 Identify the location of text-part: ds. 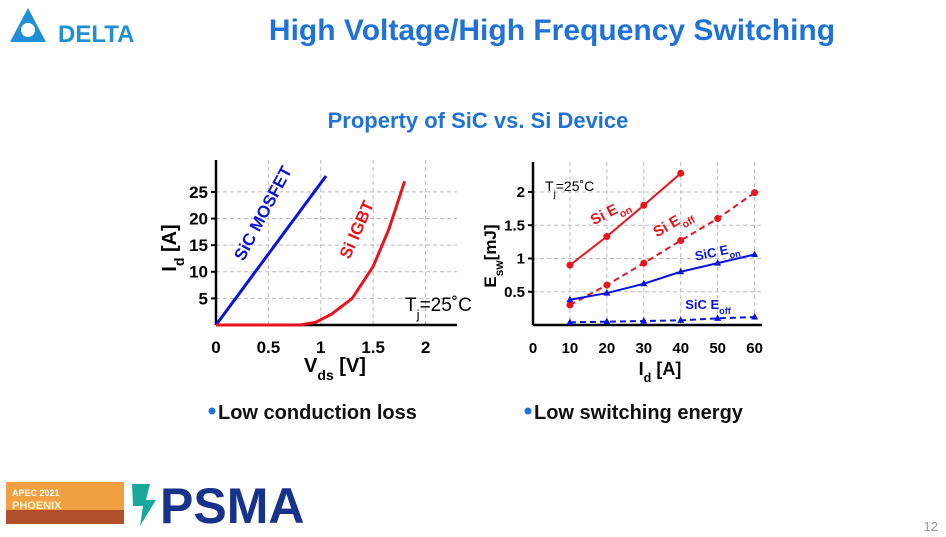
(325, 375).